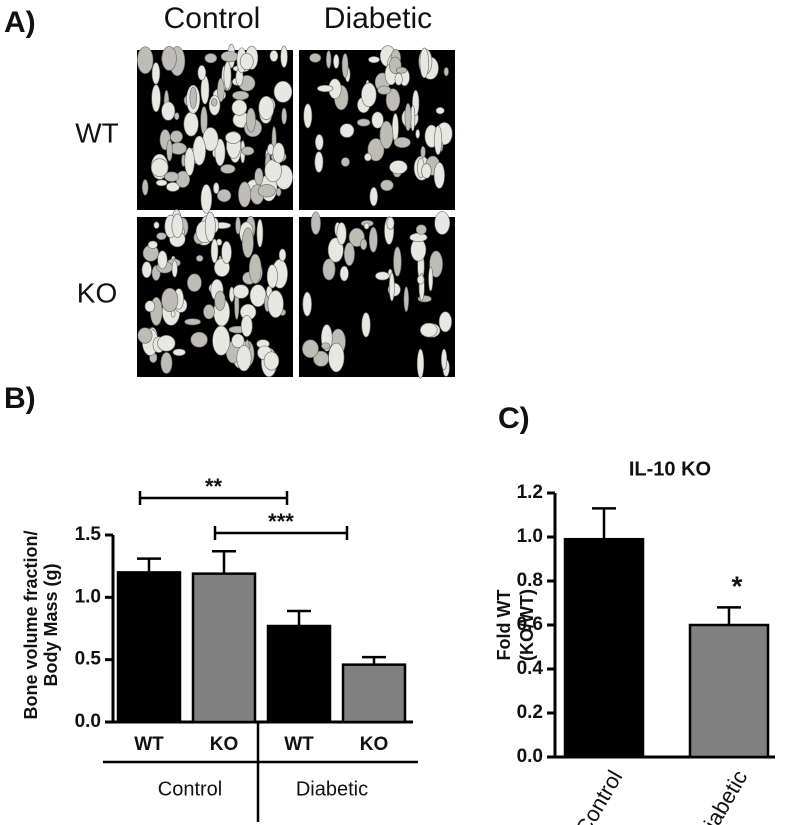 The image size is (800, 825). What do you see at coordinates (530, 624) in the screenshot?
I see `y-tick-label: 0.6` at bounding box center [530, 624].